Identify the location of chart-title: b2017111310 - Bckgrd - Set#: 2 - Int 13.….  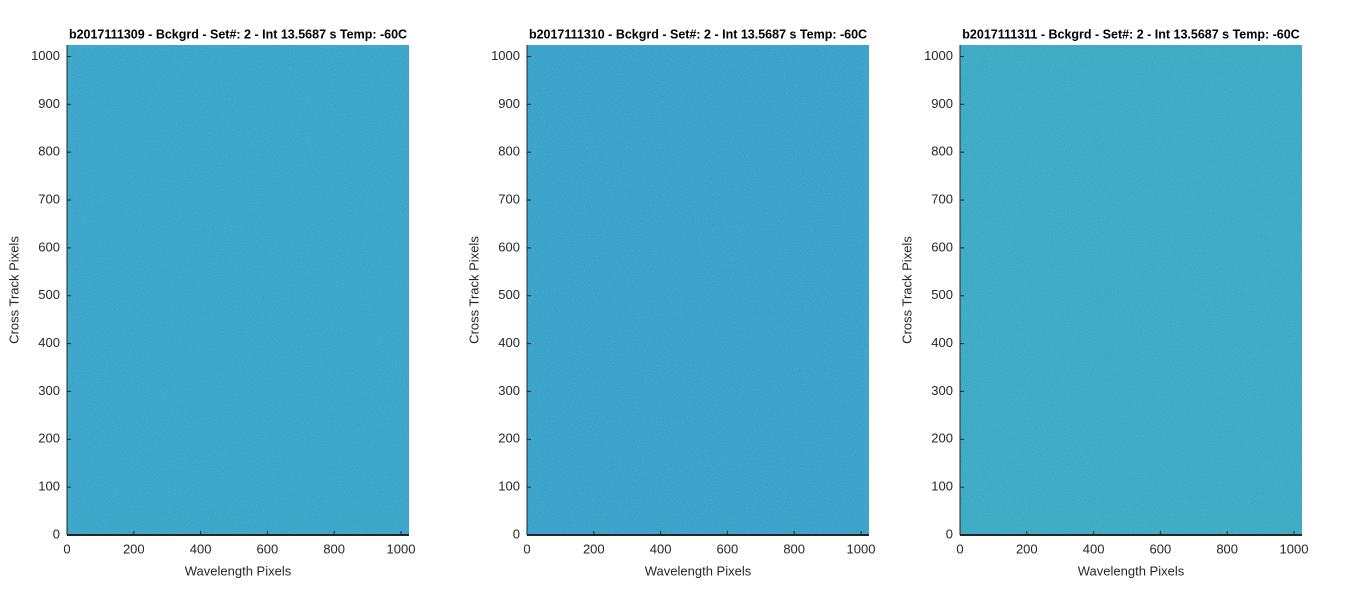
(698, 34).